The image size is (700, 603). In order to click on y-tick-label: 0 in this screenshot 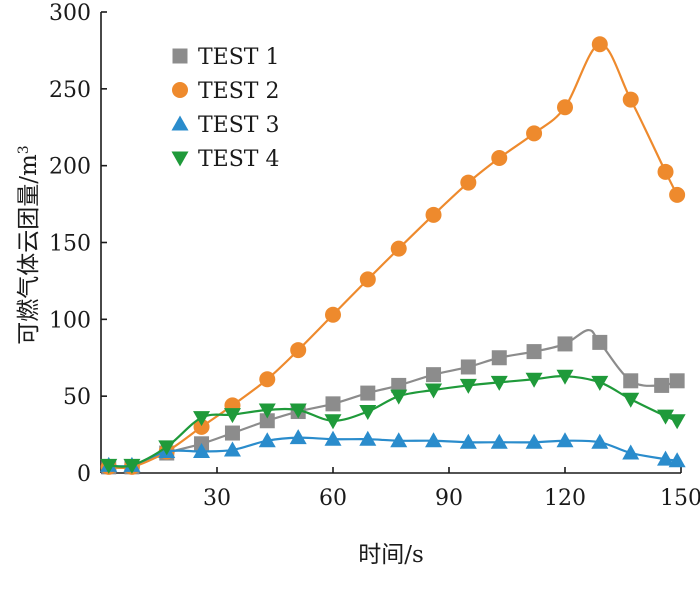, I will do `click(84, 474)`.